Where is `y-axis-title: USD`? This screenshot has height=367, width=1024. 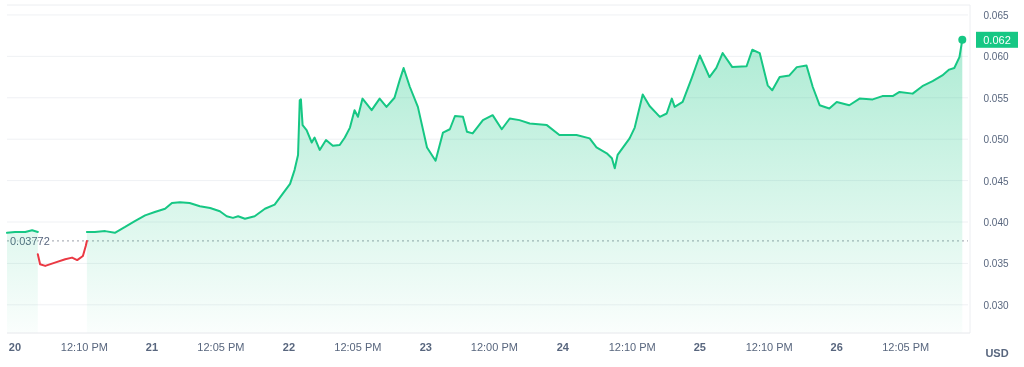
y-axis-title: USD is located at coordinates (997, 353).